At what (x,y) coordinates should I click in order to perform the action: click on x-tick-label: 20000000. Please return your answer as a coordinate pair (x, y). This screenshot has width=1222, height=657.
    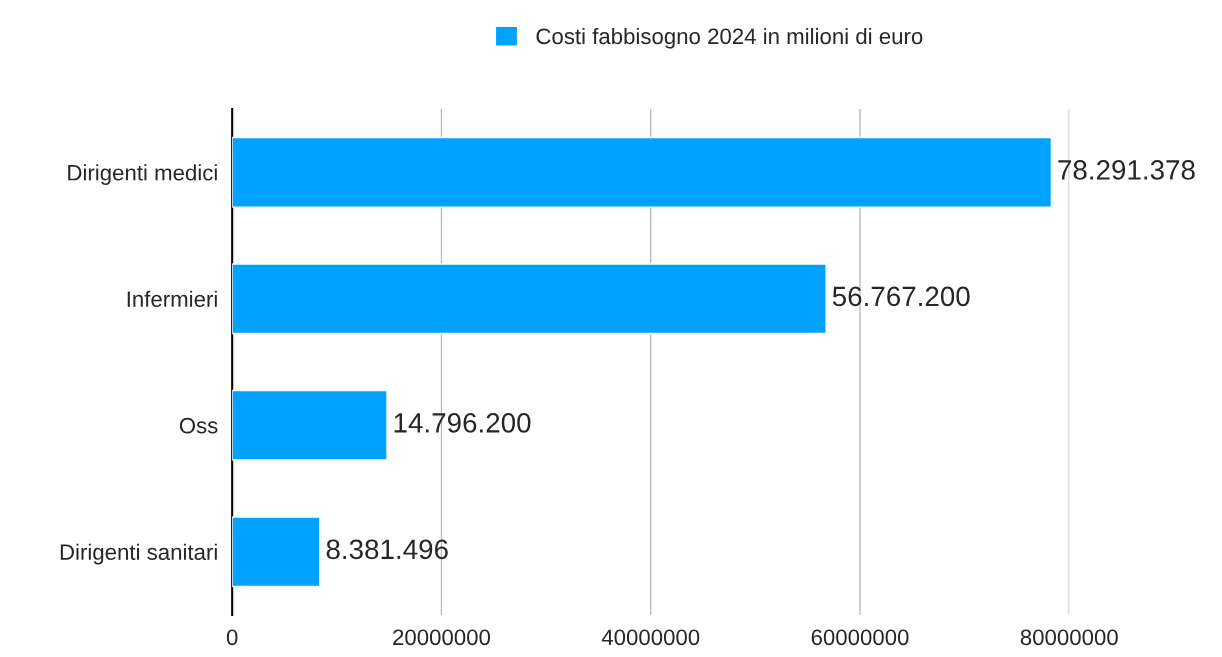
    Looking at the image, I should click on (442, 637).